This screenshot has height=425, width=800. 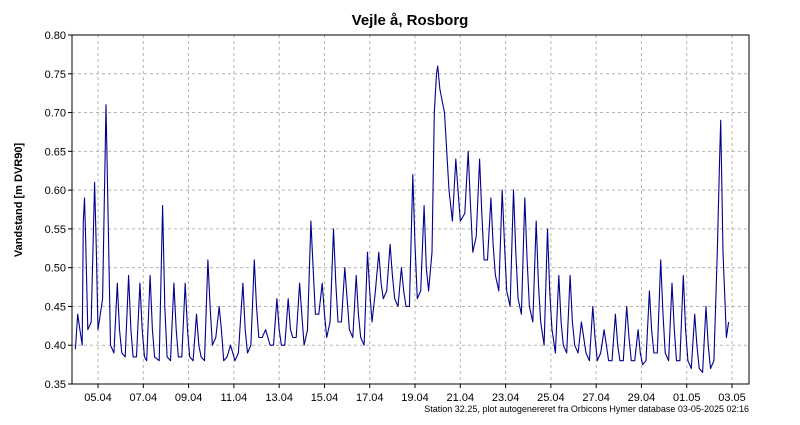 What do you see at coordinates (55, 152) in the screenshot?
I see `y-tick-label: 0.65` at bounding box center [55, 152].